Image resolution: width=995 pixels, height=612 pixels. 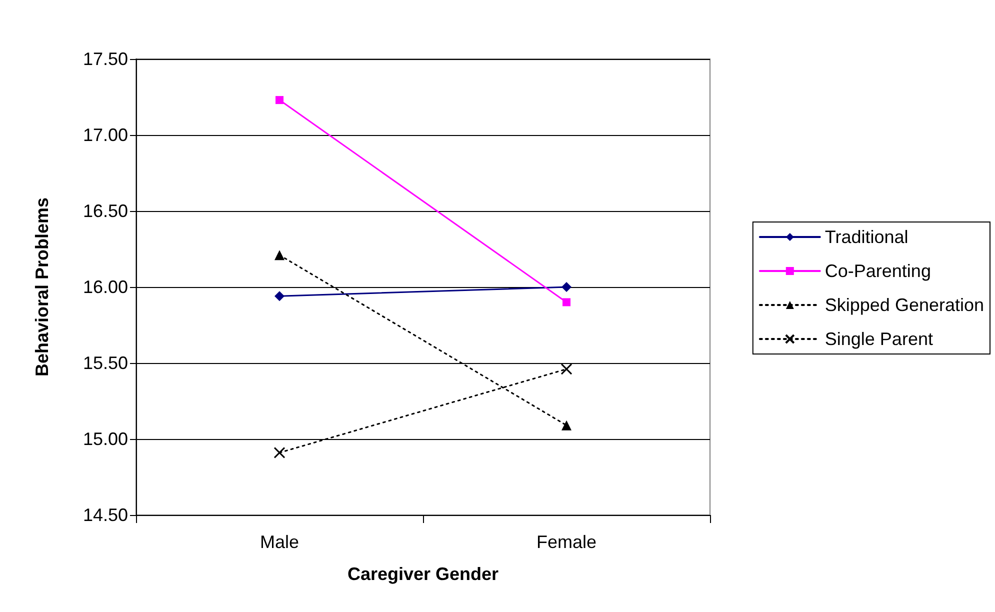 What do you see at coordinates (105, 135) in the screenshot?
I see `y-tick-label: 17.00` at bounding box center [105, 135].